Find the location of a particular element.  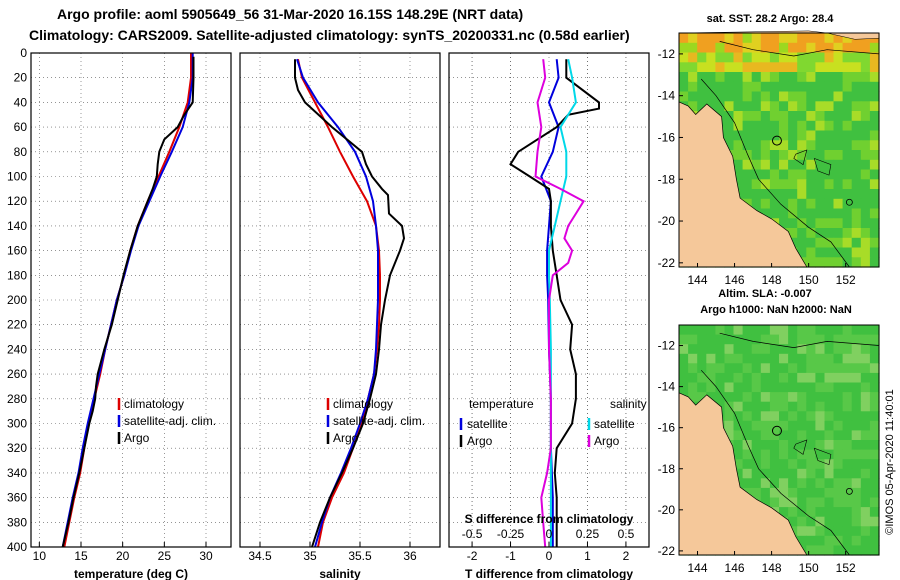

top-x-tick-label: -0.5 is located at coordinates (472, 534).